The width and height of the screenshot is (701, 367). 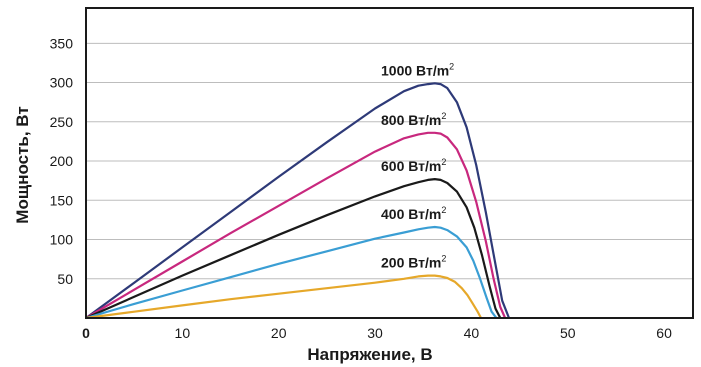 I want to click on y-tick-label: 250, so click(x=62, y=122).